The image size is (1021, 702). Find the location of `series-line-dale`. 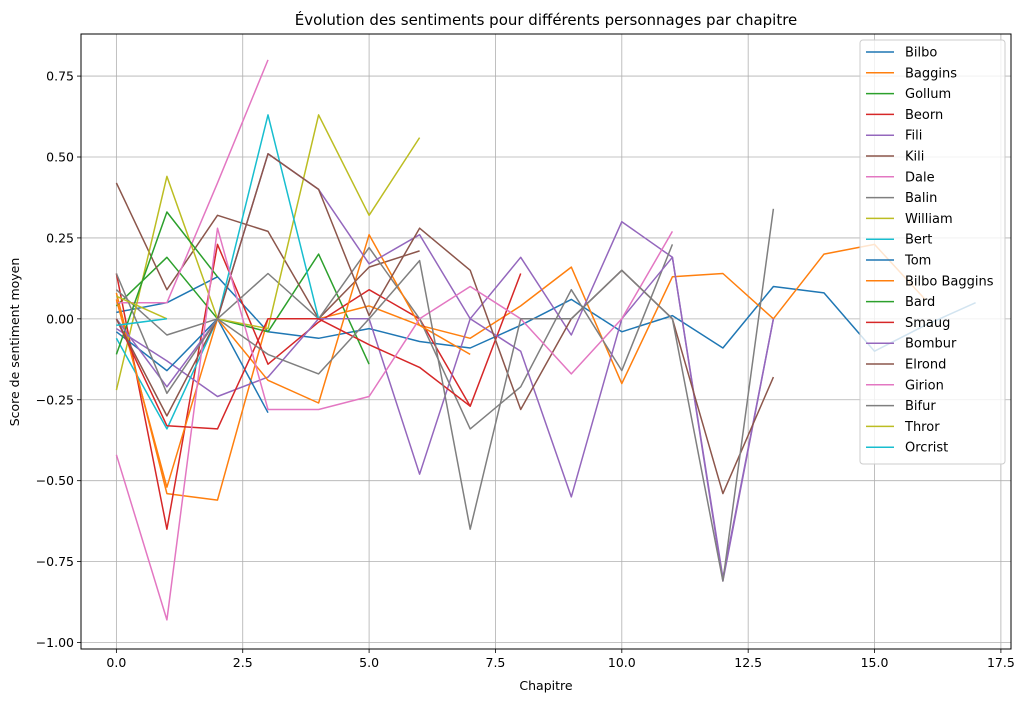

series-line-dale is located at coordinates (192, 181).